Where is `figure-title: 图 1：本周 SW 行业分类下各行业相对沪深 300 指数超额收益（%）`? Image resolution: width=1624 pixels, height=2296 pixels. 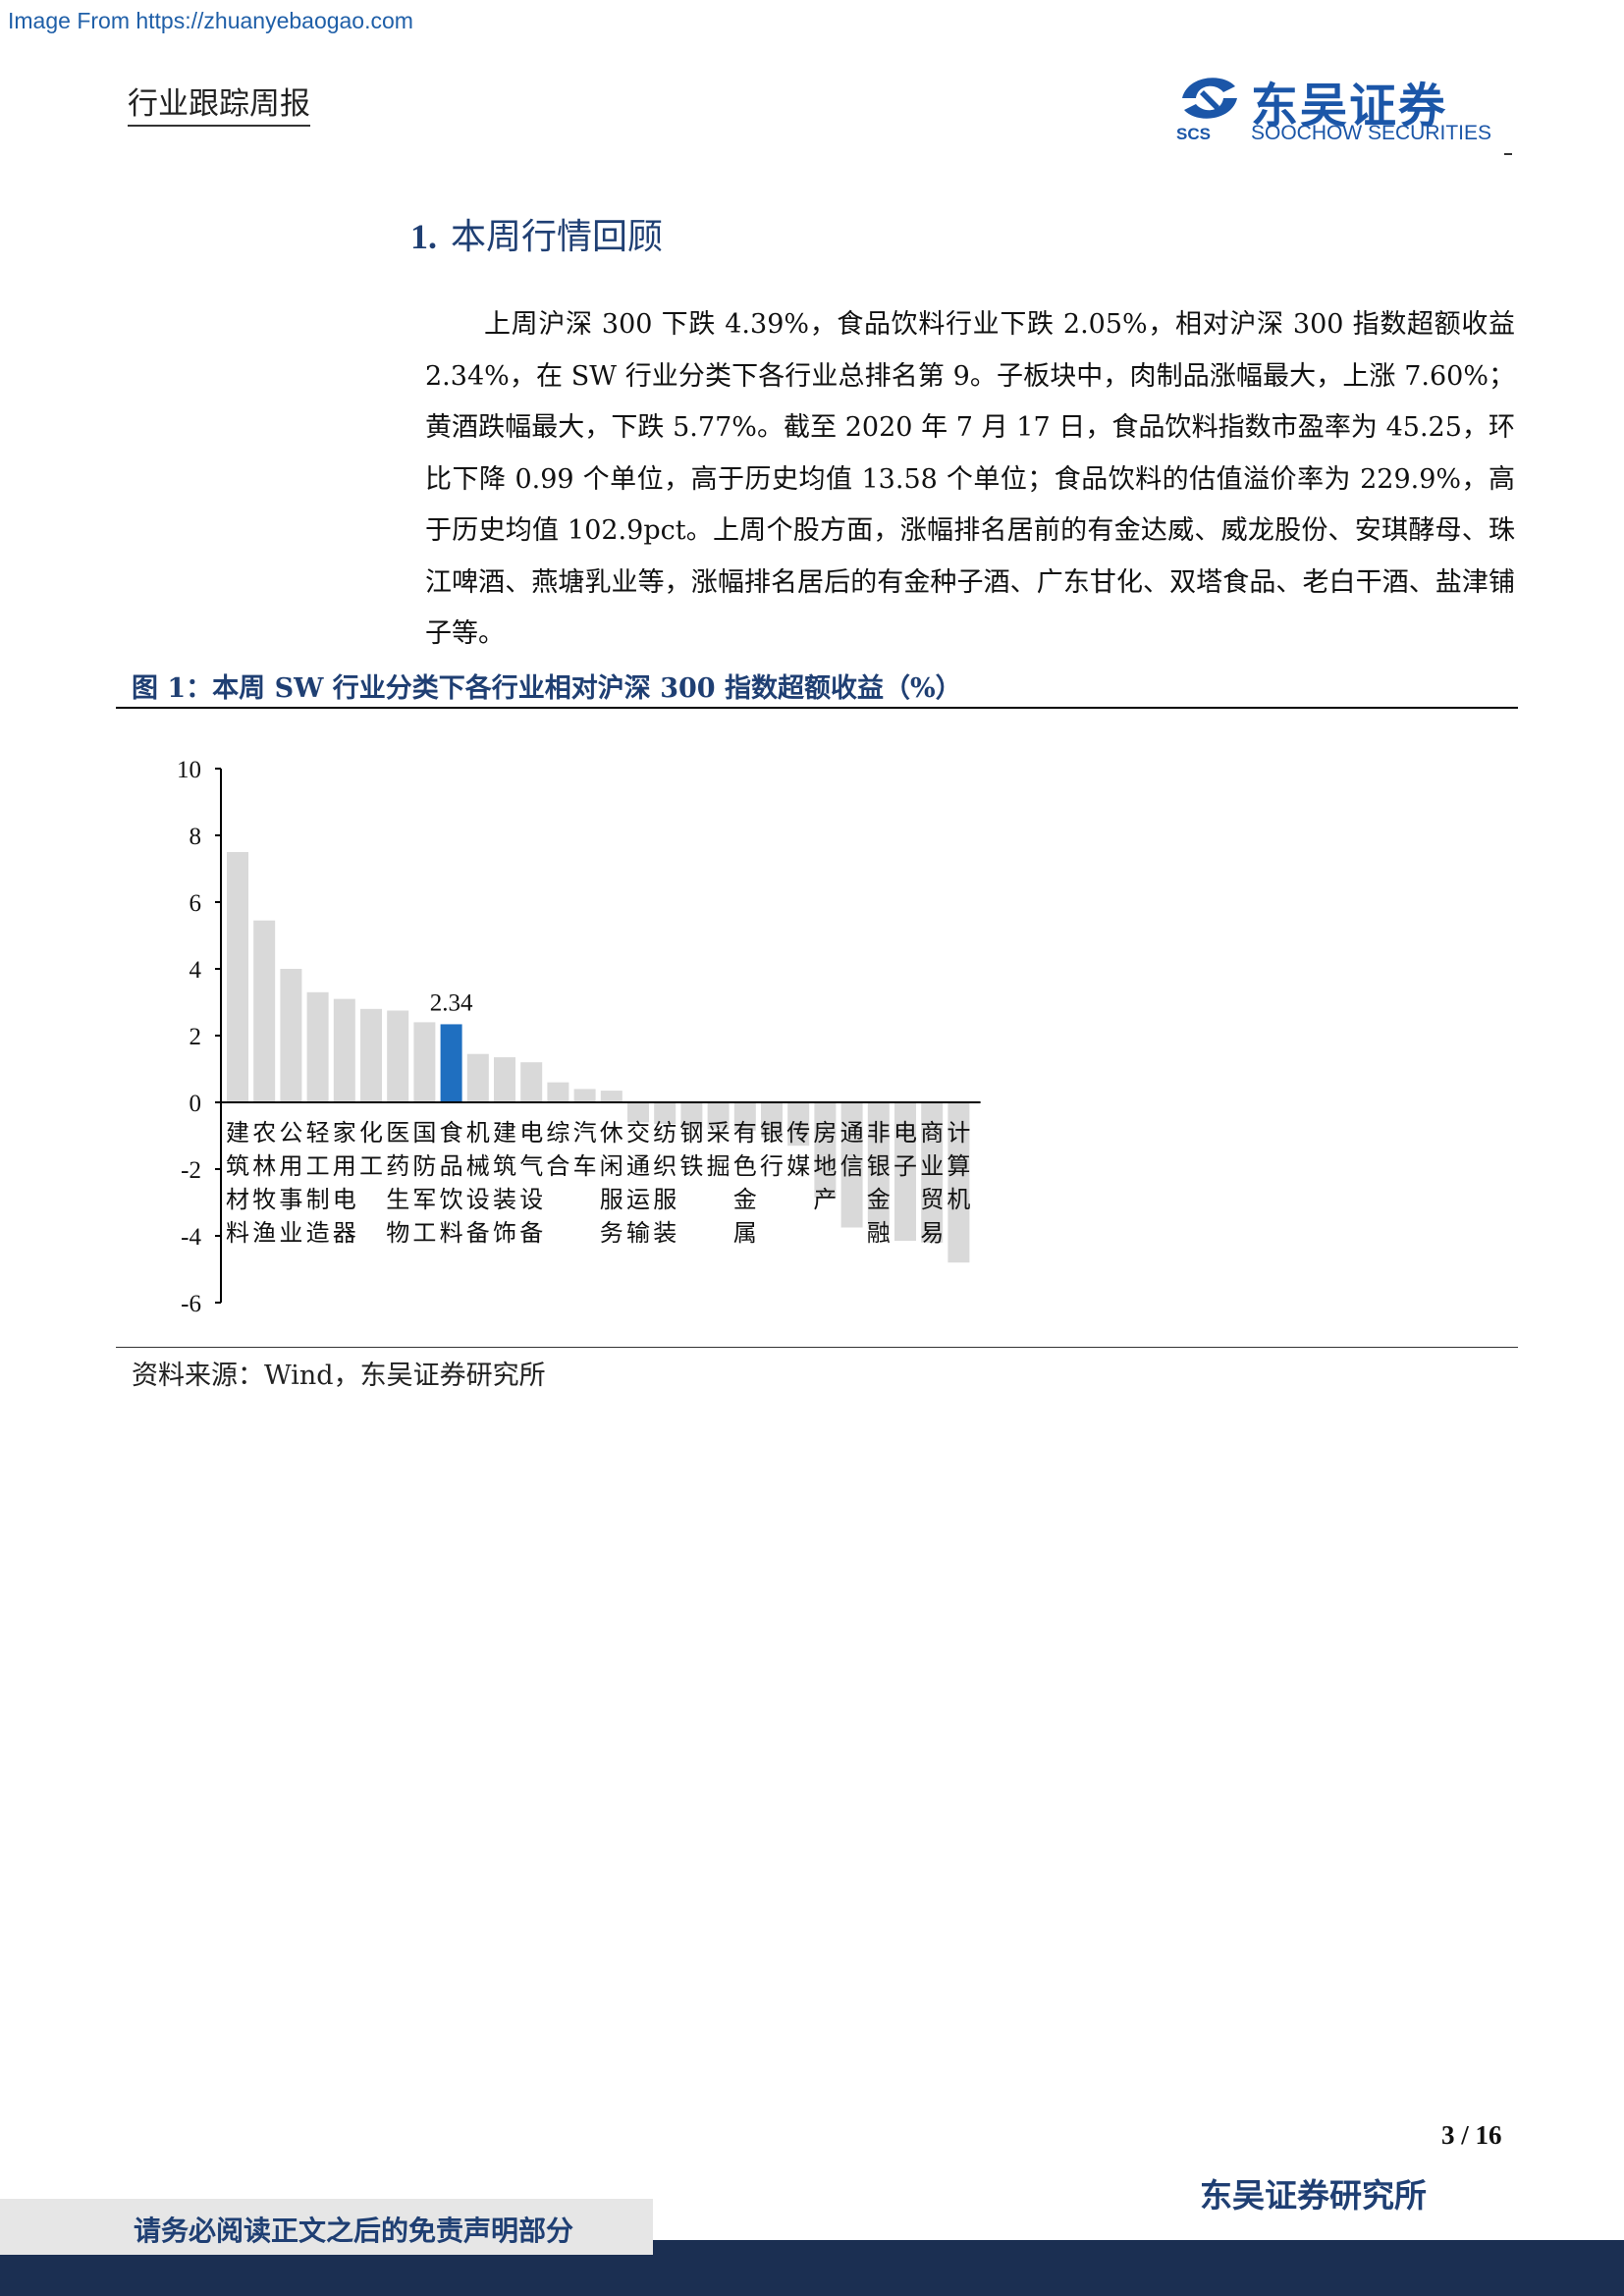
figure-title: 图 1：本周 SW 行业分类下各行业相对沪深 300 指数超额收益（%） is located at coordinates (547, 688).